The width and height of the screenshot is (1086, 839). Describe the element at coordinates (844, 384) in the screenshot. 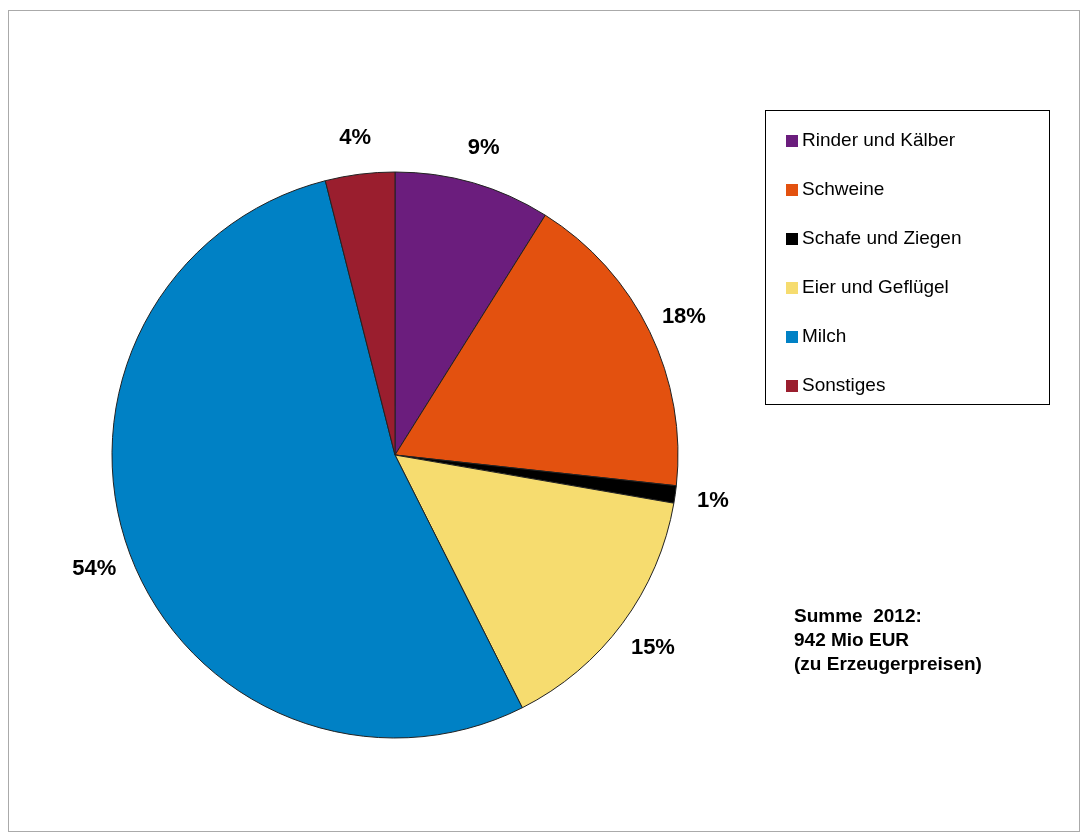

I see `legend-label: Sonstiges` at that location.